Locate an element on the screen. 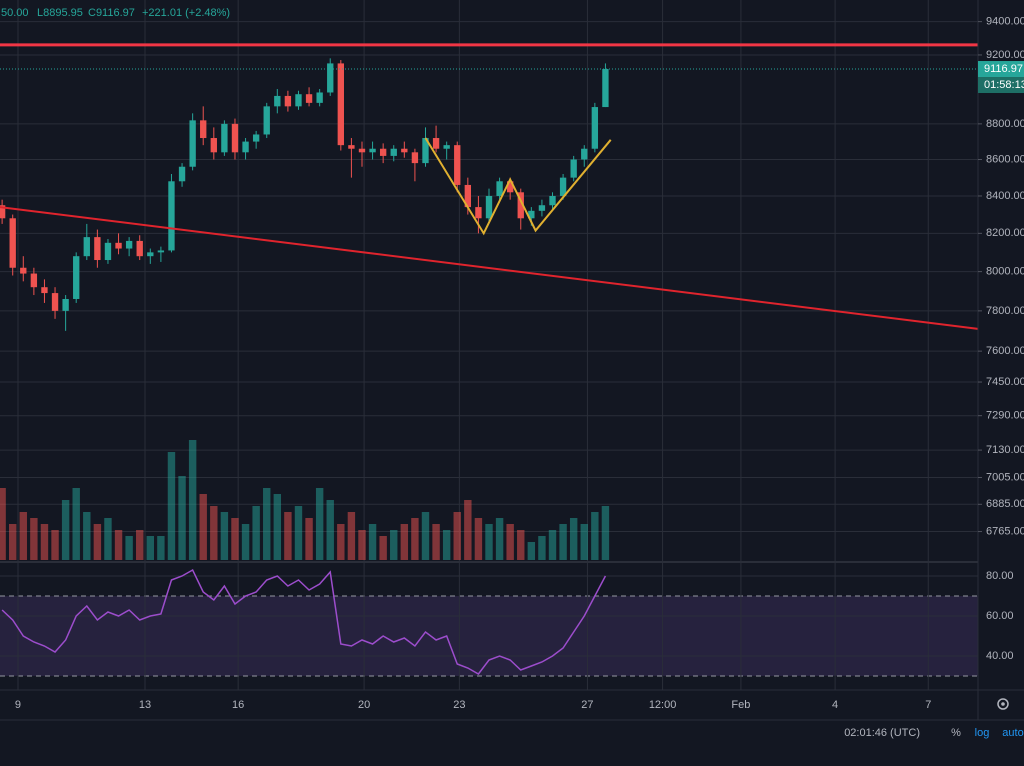 The height and width of the screenshot is (766, 1024). volume-layer is located at coordinates (305, 500).